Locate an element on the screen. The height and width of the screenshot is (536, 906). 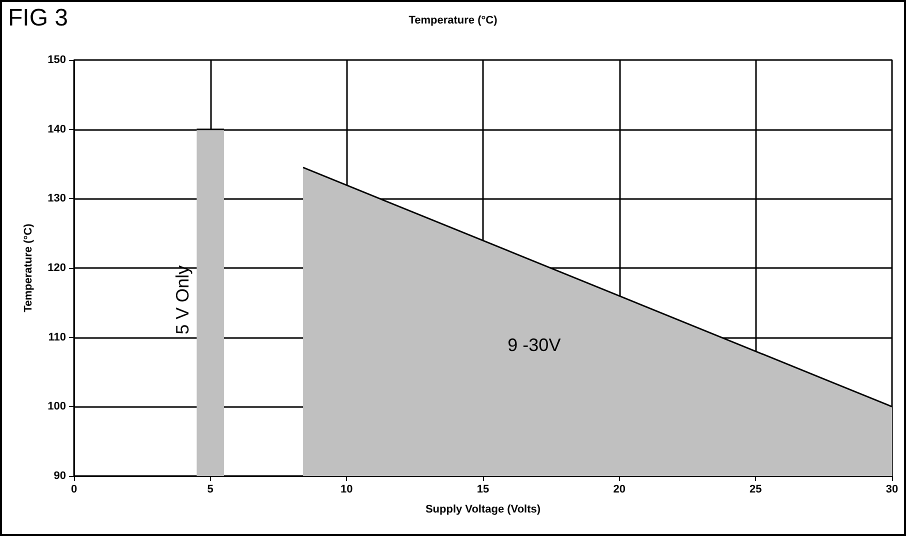
y-tick-label: 90 is located at coordinates (60, 476).